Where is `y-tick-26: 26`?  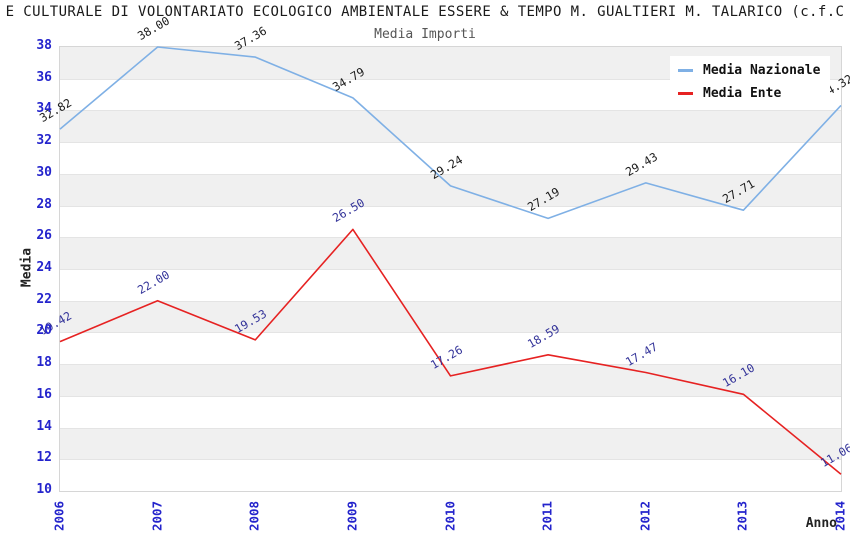
y-tick-26: 26 is located at coordinates (44, 236).